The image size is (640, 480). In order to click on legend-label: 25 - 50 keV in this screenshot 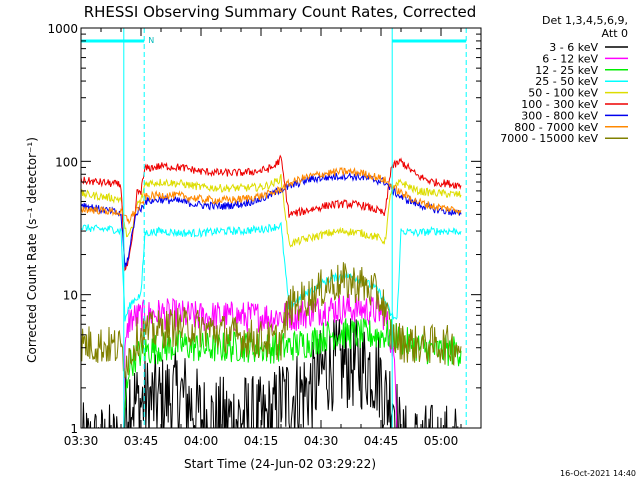, I will do `click(566, 81)`.